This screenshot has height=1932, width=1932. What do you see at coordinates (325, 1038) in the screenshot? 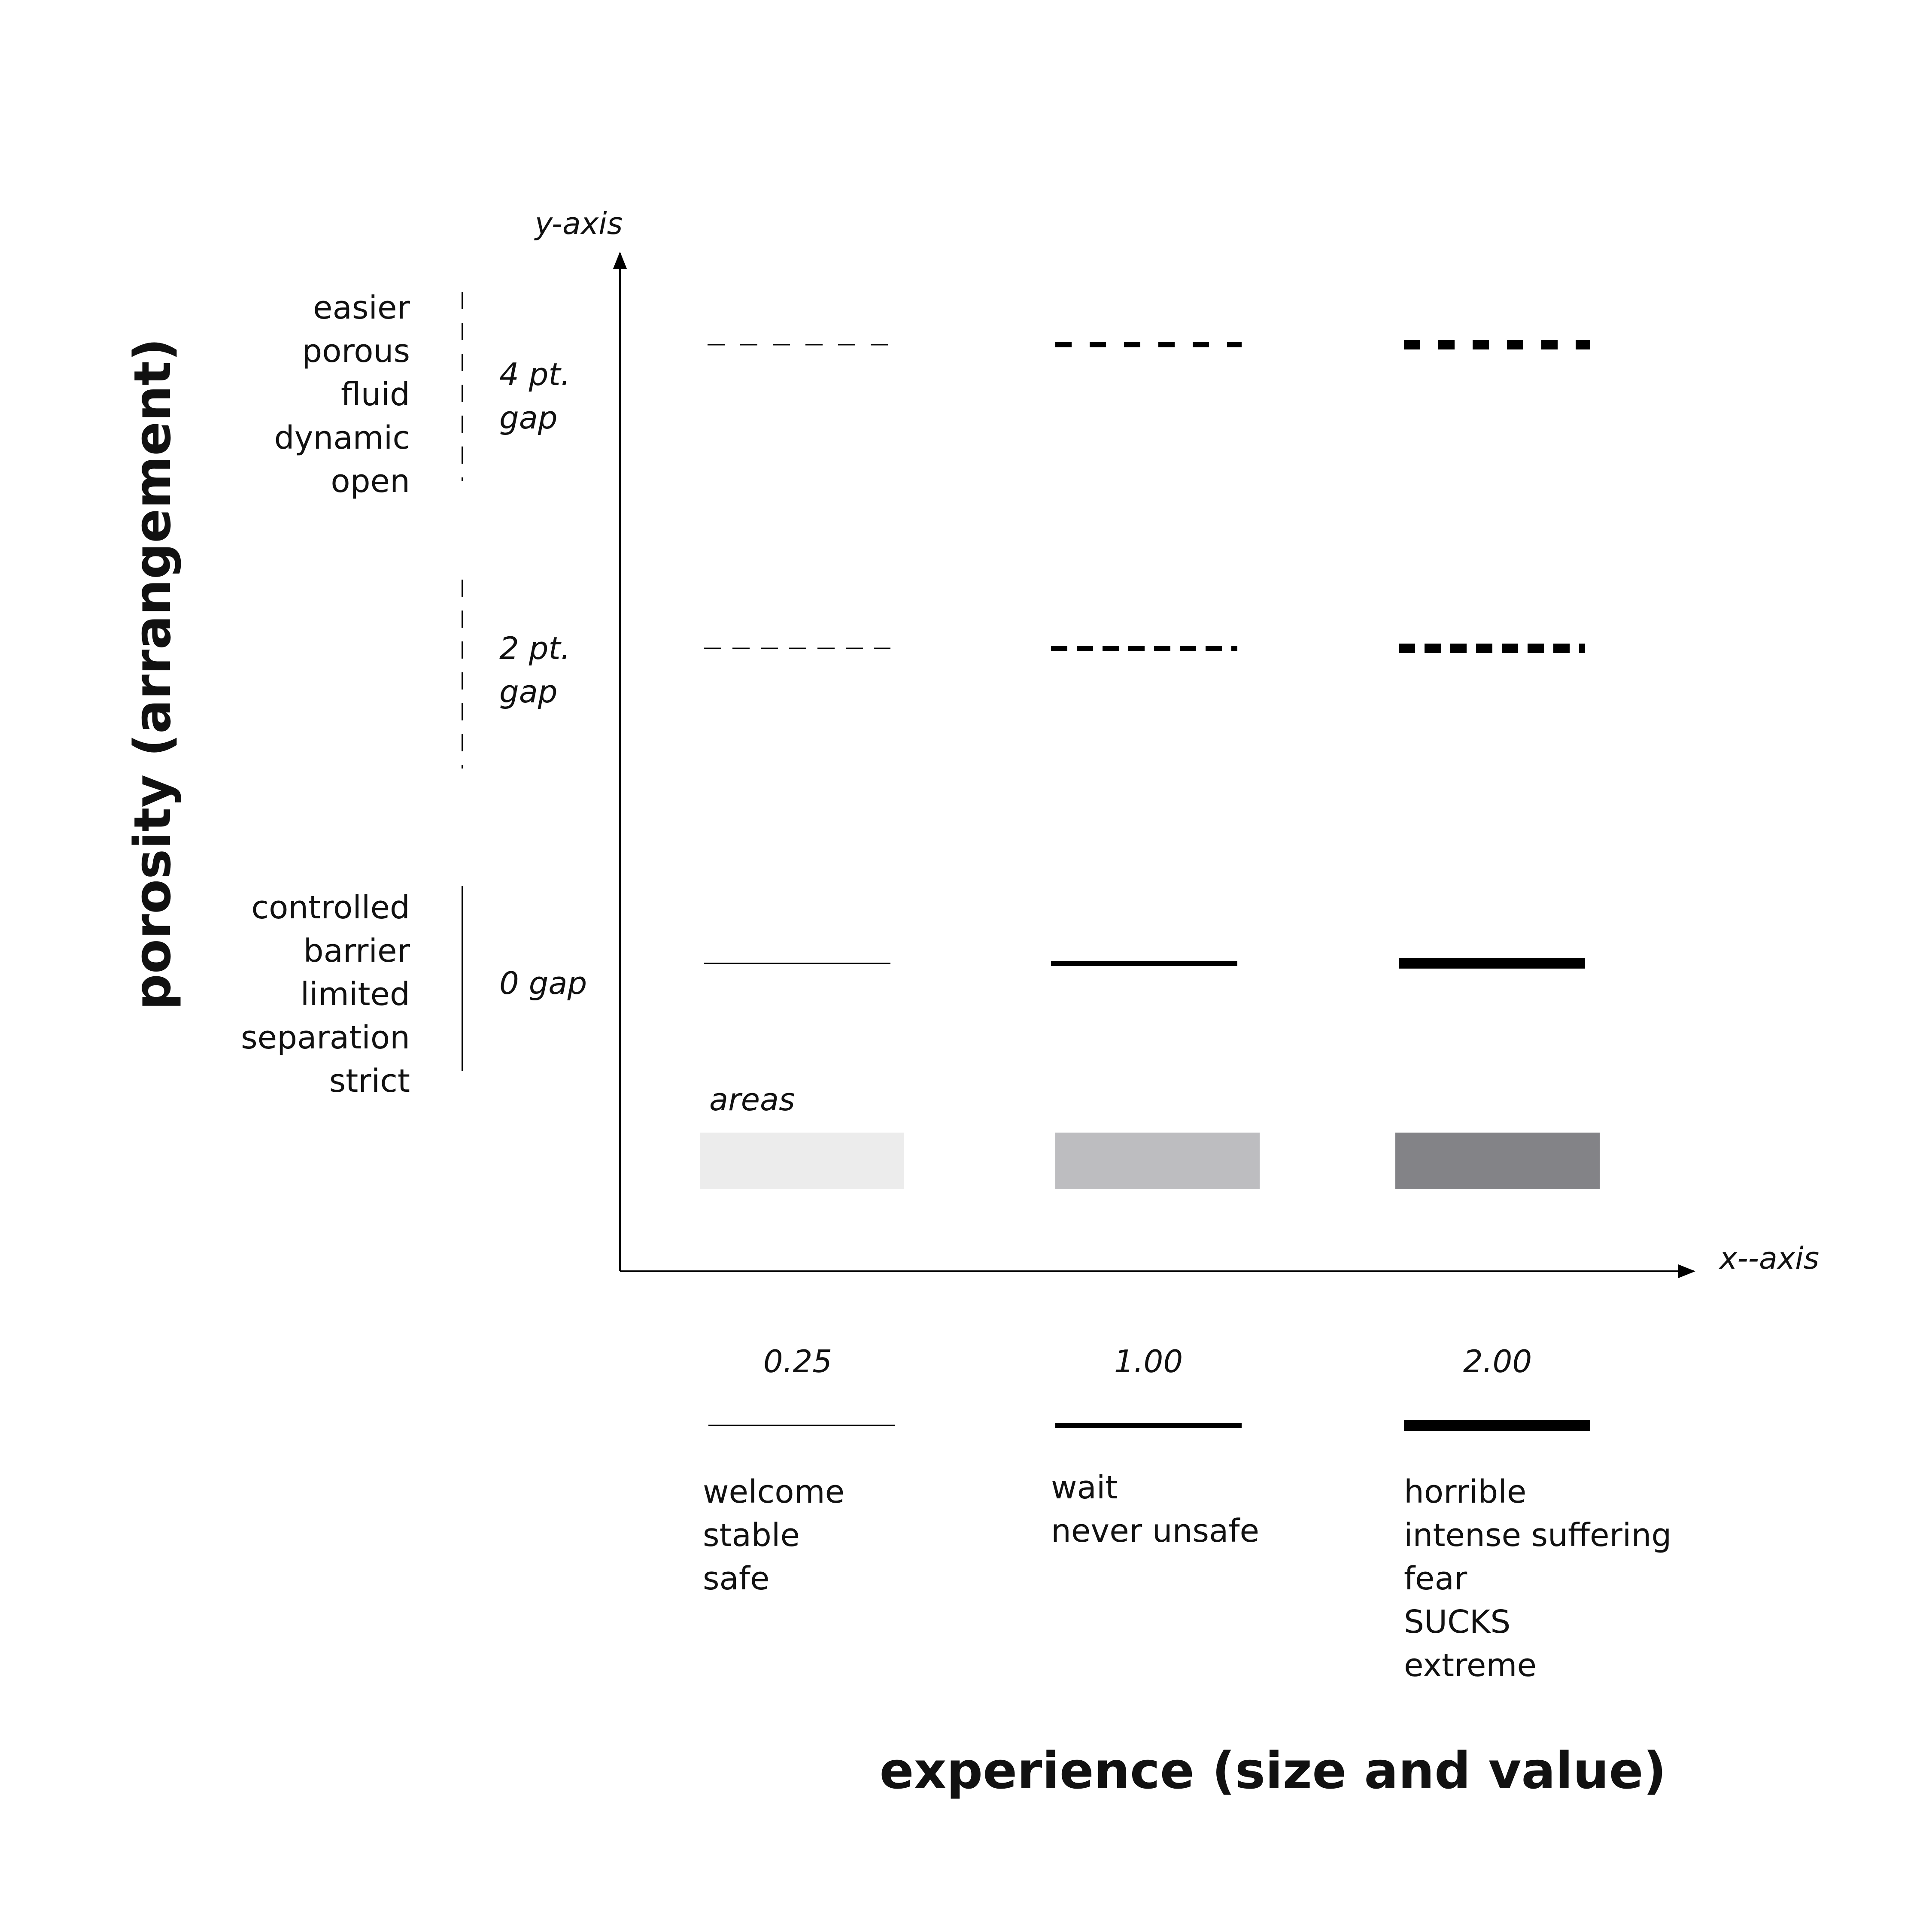
I see `porosity-word: separation` at bounding box center [325, 1038].